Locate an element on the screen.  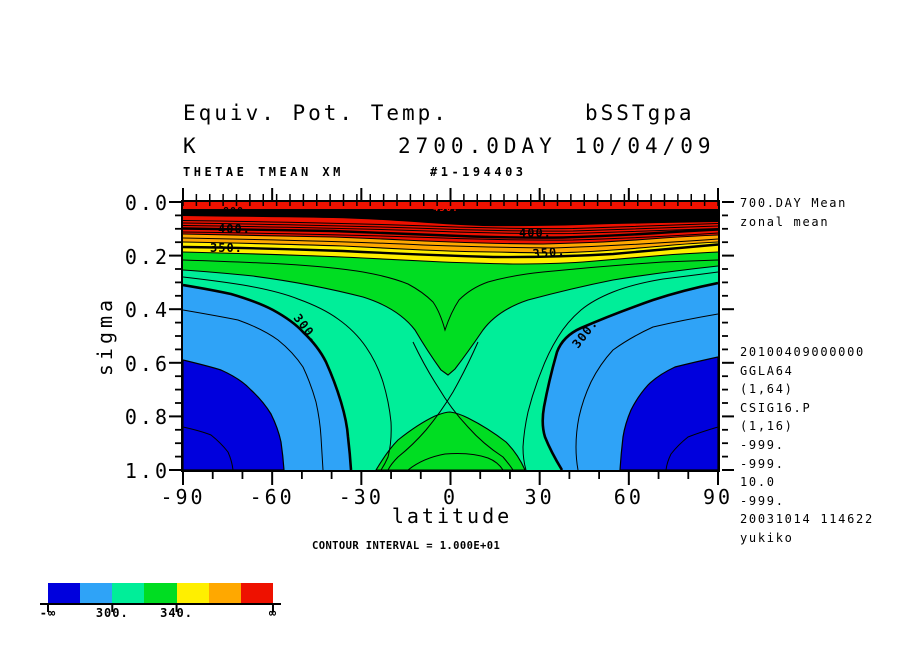
contour-290-right is located at coordinates (646, 391).